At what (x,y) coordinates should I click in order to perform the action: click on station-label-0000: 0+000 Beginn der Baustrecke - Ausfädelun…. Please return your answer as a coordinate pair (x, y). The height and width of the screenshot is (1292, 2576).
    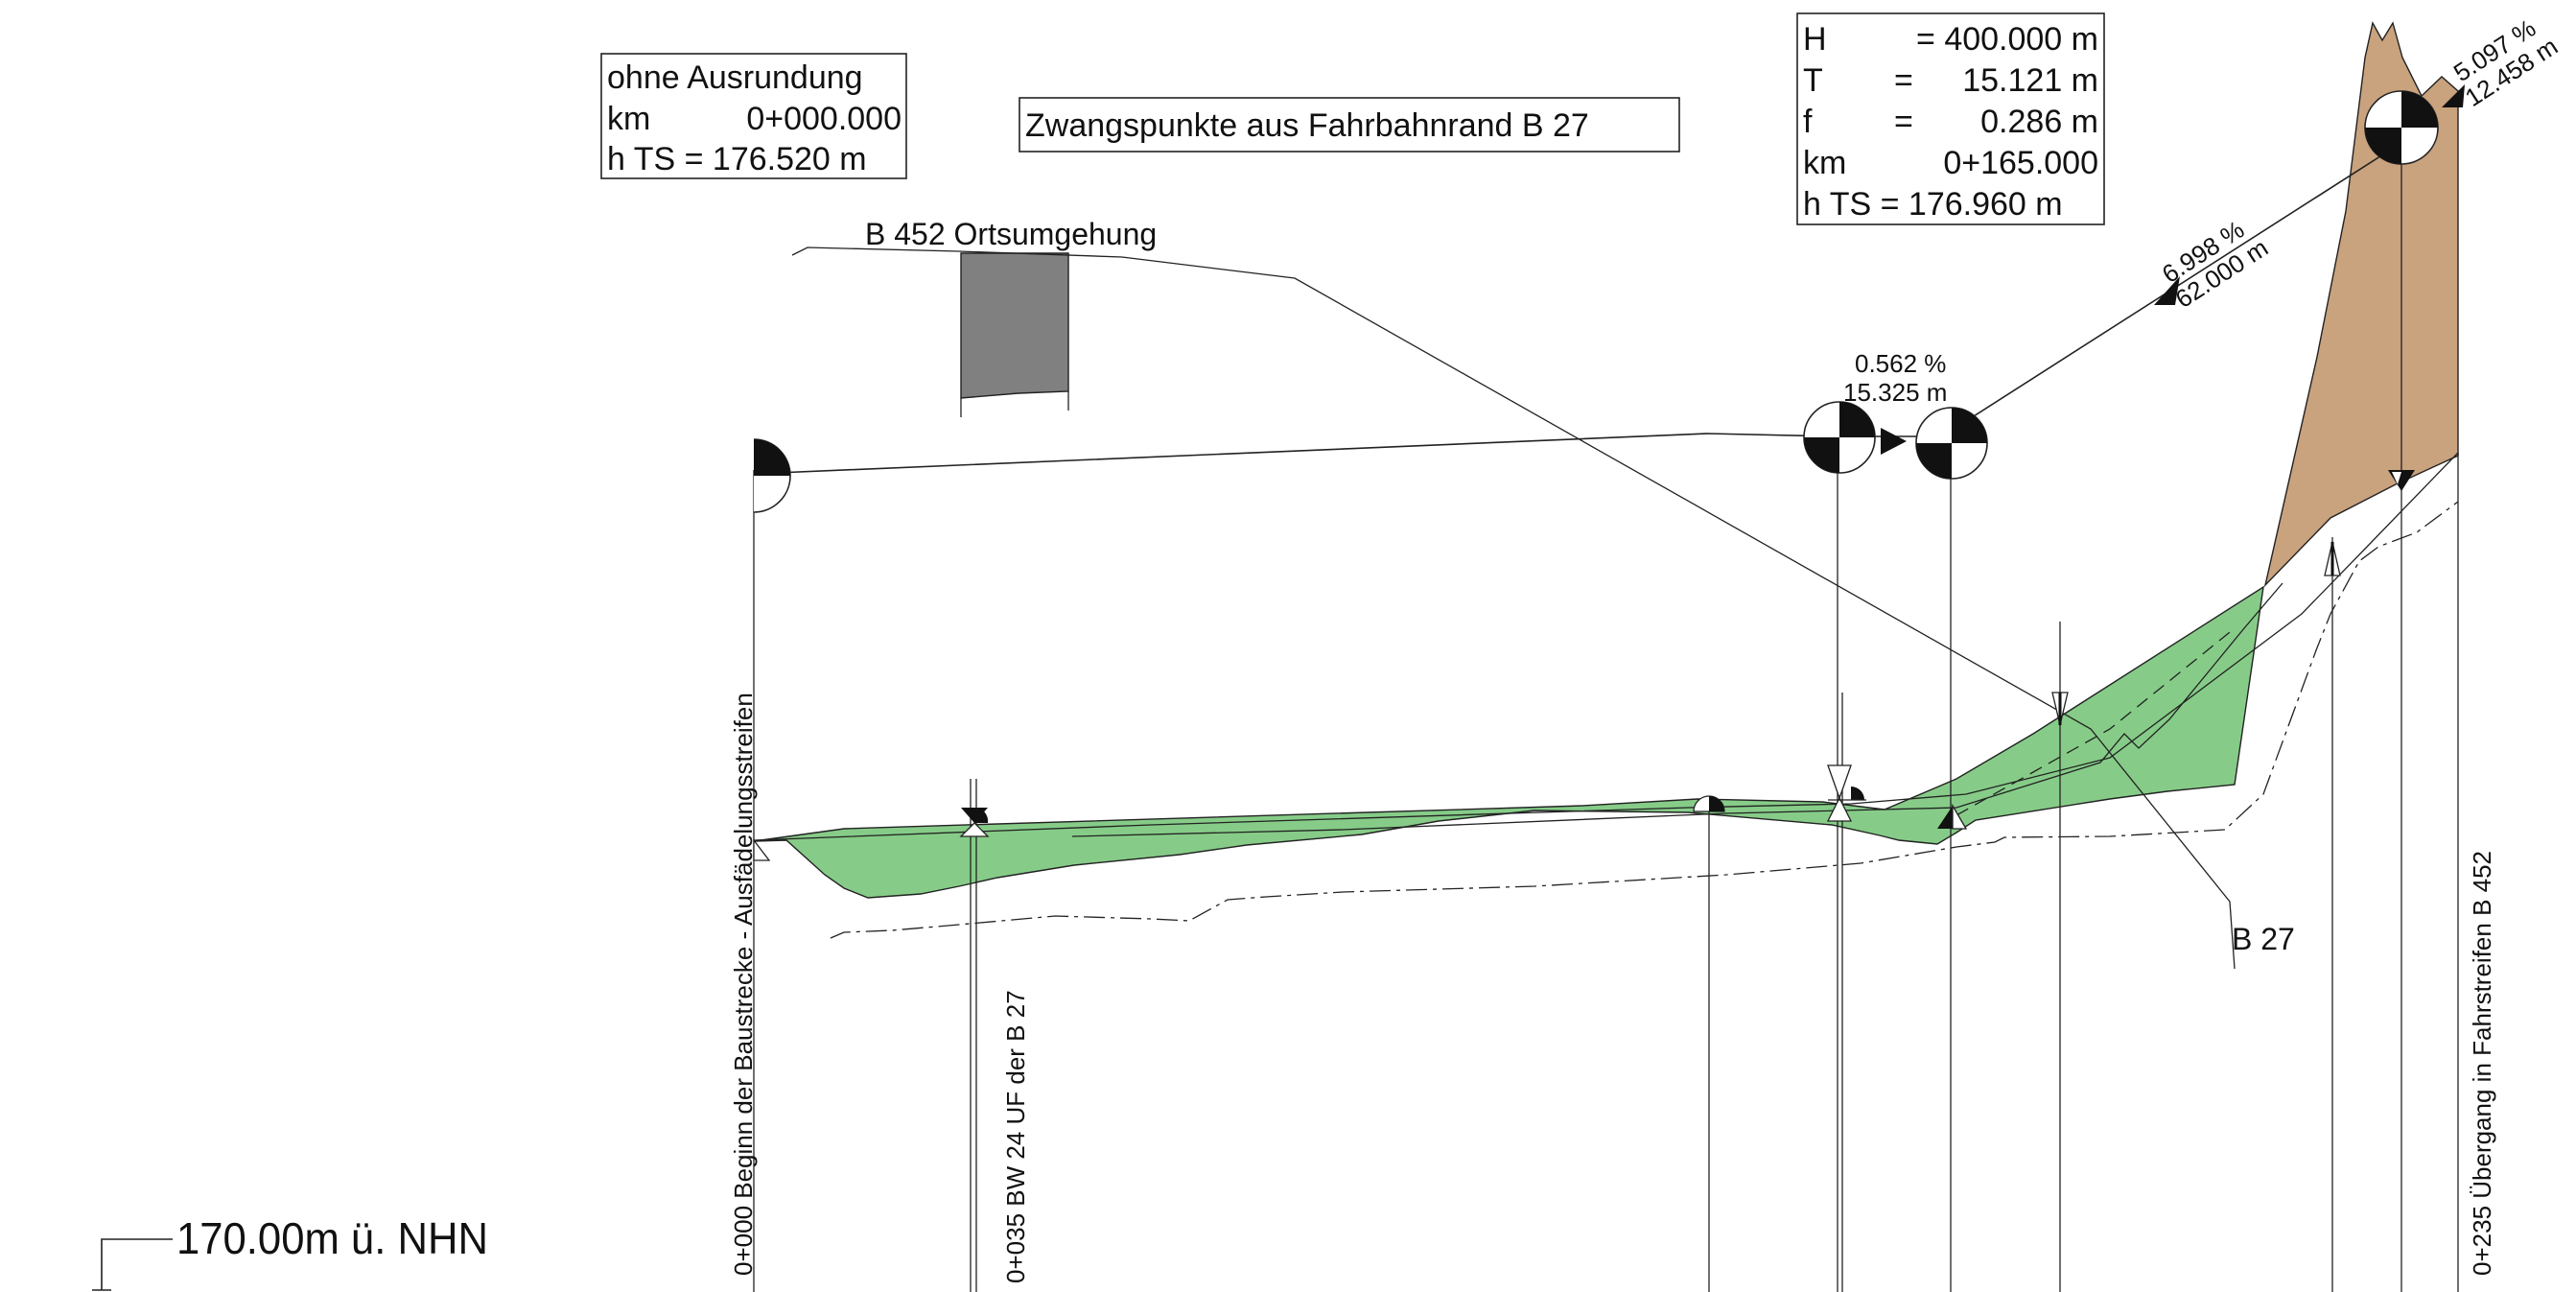
    Looking at the image, I should click on (743, 984).